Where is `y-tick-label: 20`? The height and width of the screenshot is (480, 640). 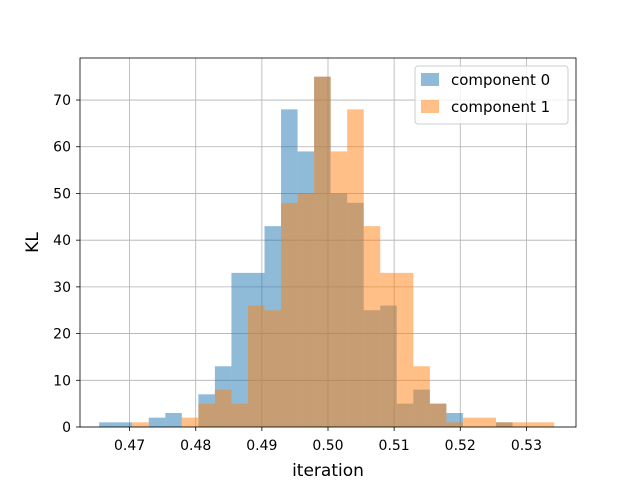
y-tick-label: 20 is located at coordinates (62, 335).